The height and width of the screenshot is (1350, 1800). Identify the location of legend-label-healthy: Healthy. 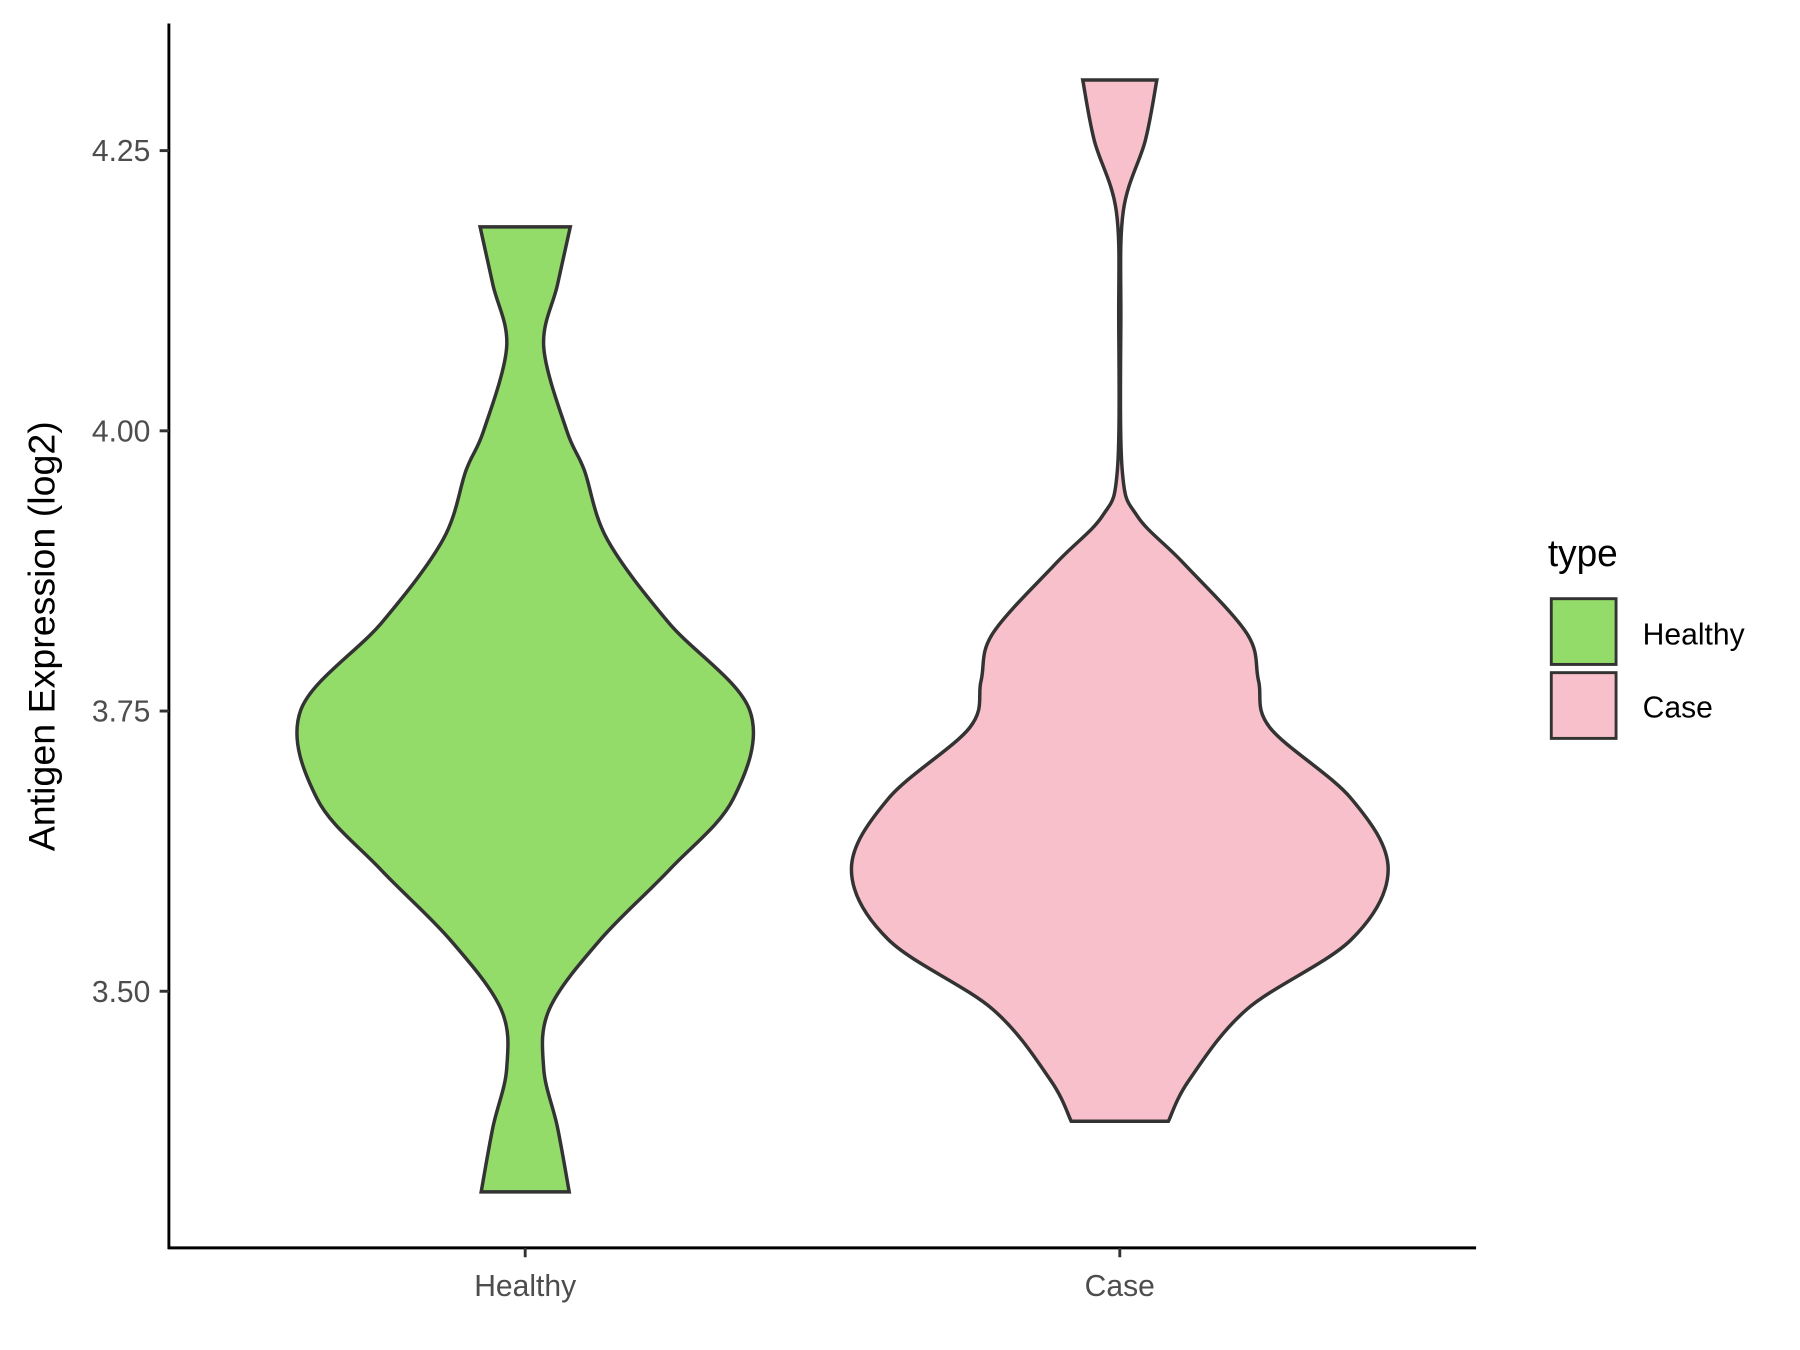
(1694, 634).